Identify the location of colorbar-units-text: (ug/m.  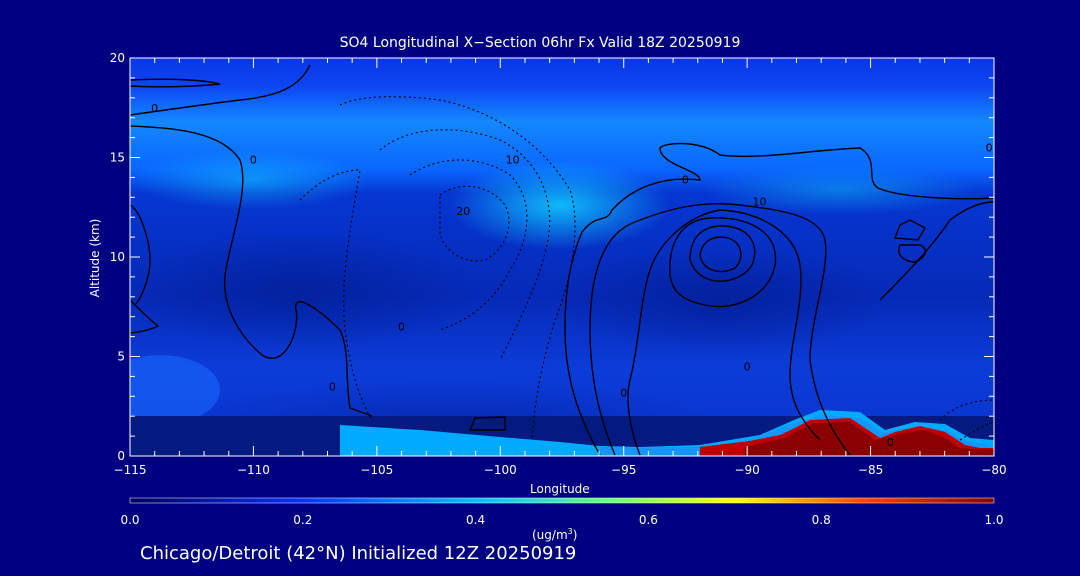
(550, 535).